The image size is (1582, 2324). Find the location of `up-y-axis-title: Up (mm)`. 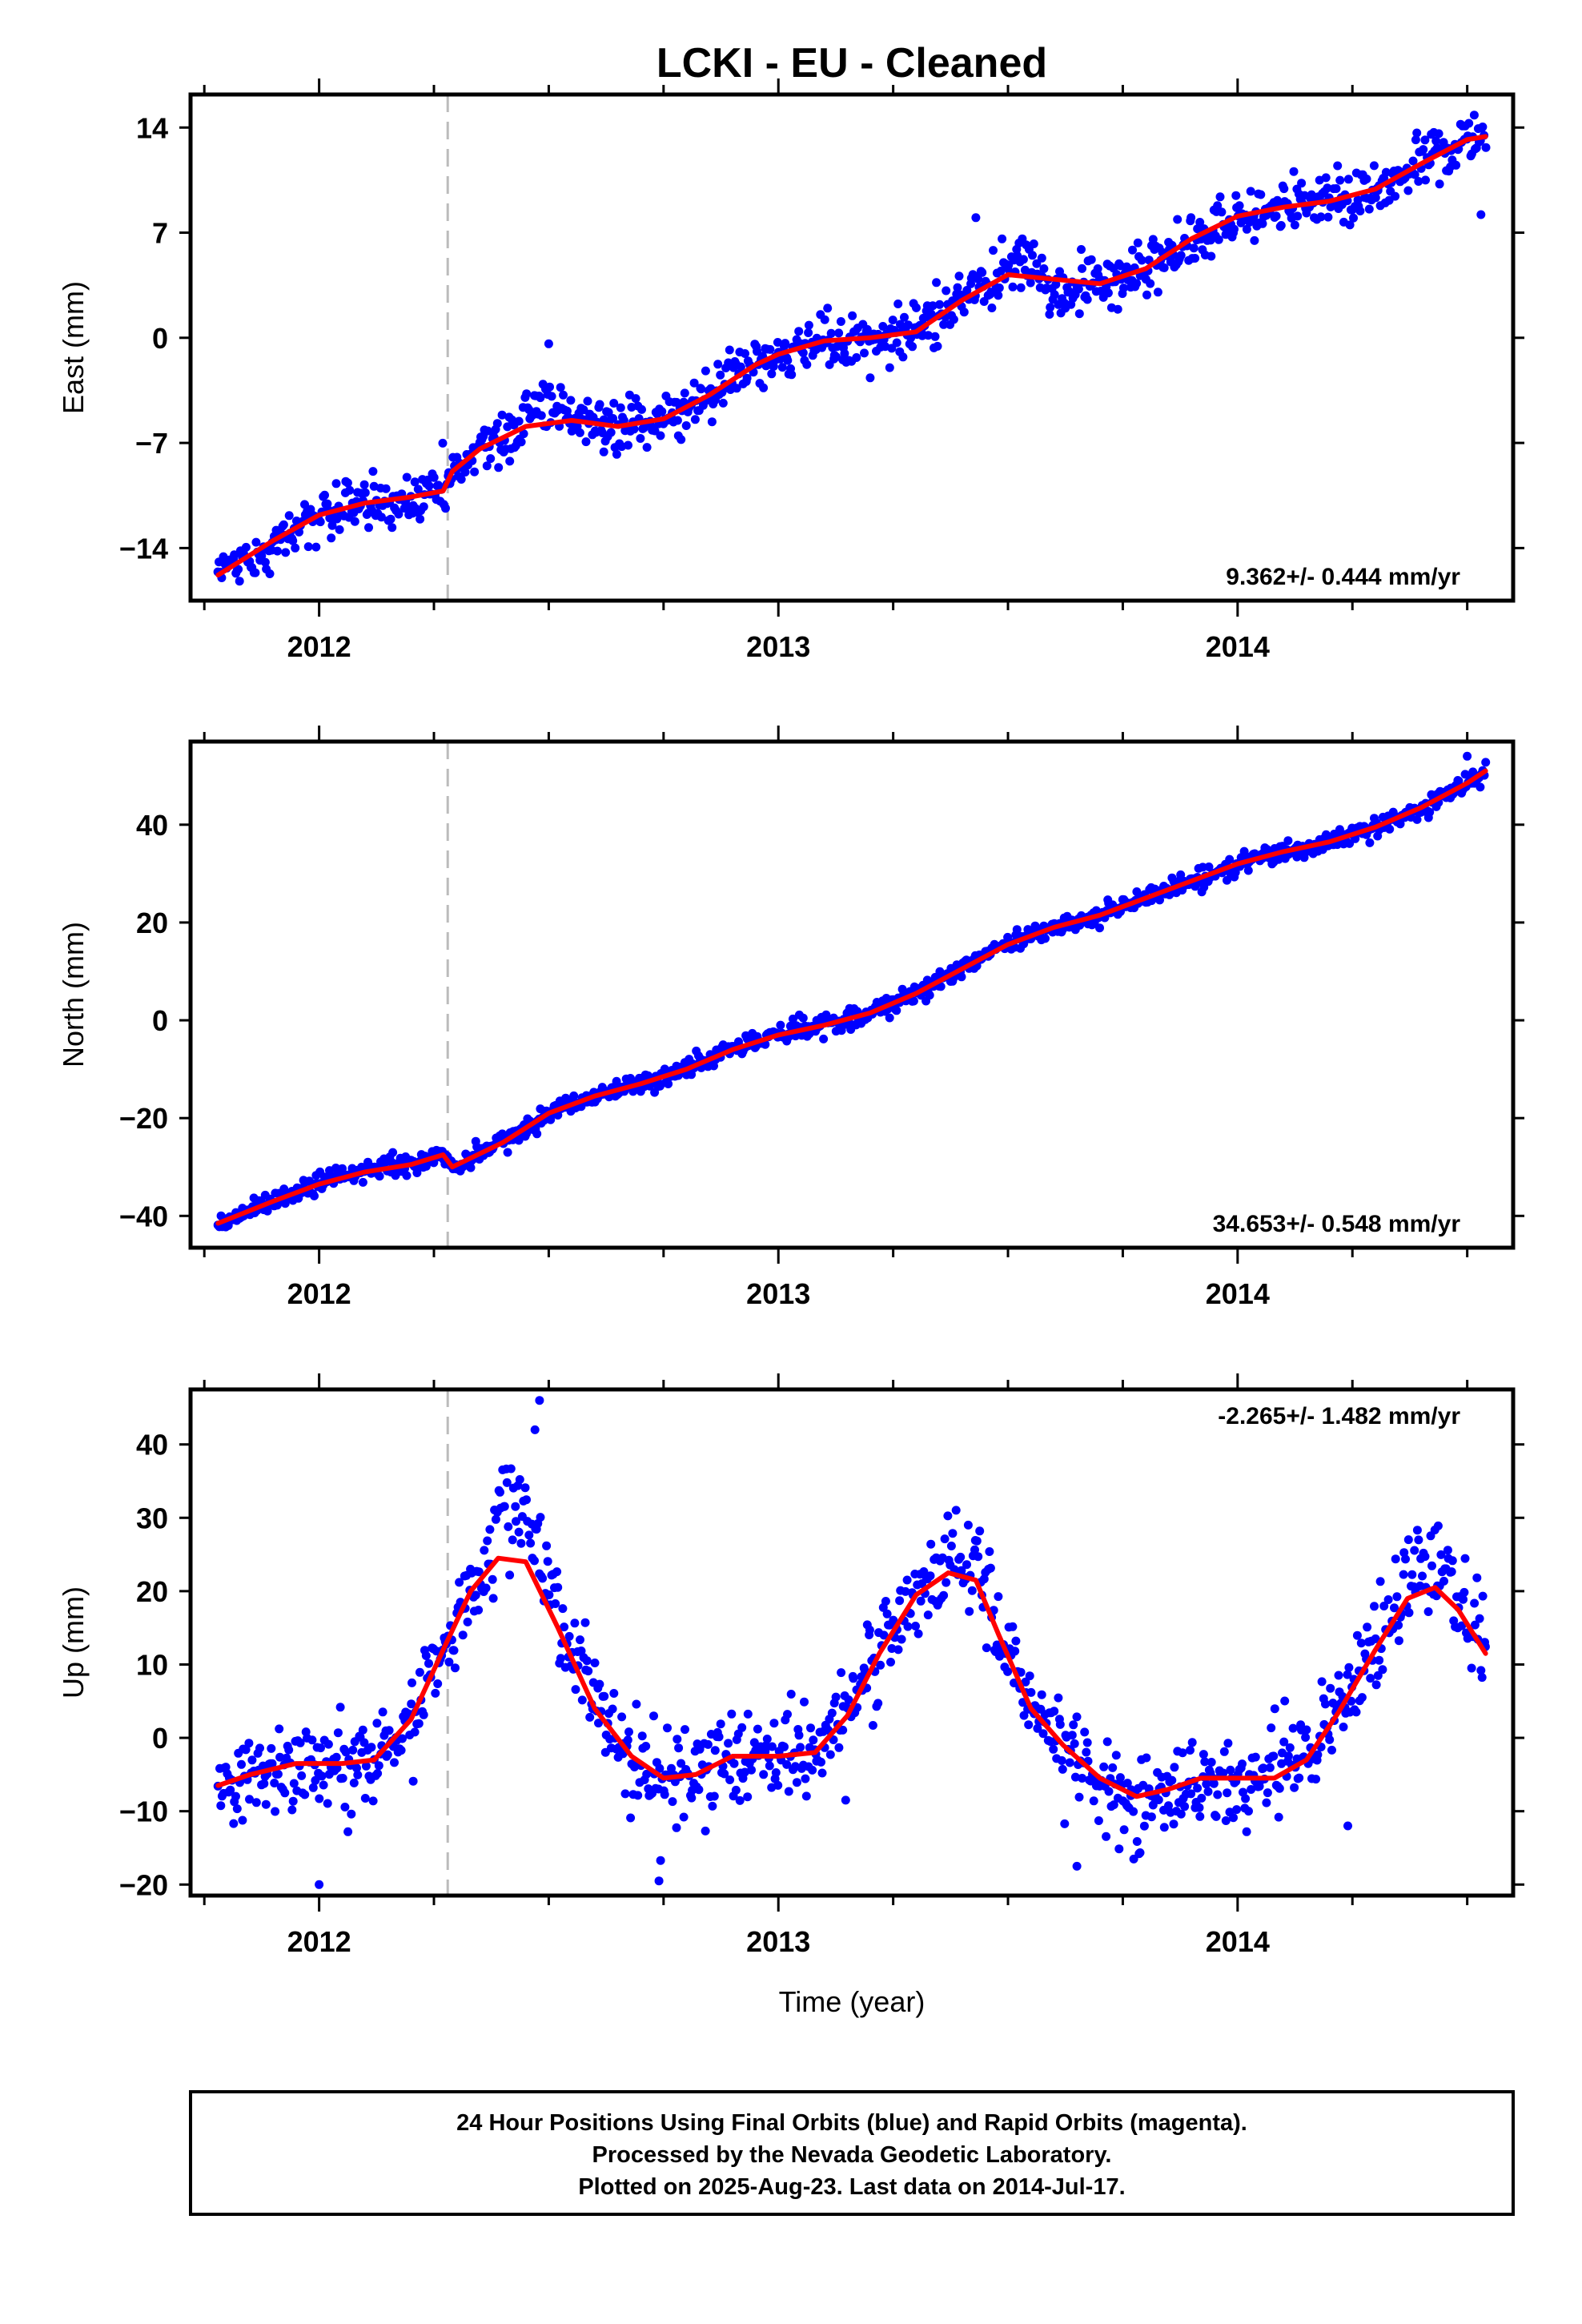

up-y-axis-title: Up (mm) is located at coordinates (74, 1642).